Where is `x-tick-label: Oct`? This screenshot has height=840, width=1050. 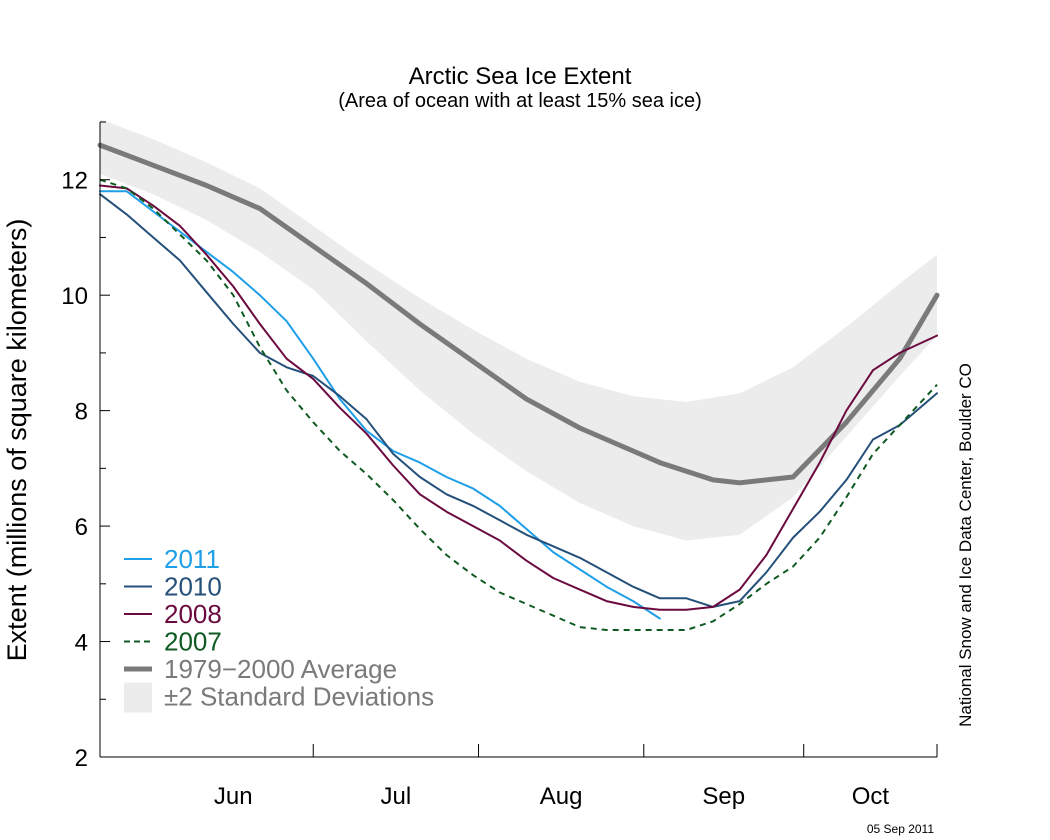
x-tick-label: Oct is located at coordinates (871, 796).